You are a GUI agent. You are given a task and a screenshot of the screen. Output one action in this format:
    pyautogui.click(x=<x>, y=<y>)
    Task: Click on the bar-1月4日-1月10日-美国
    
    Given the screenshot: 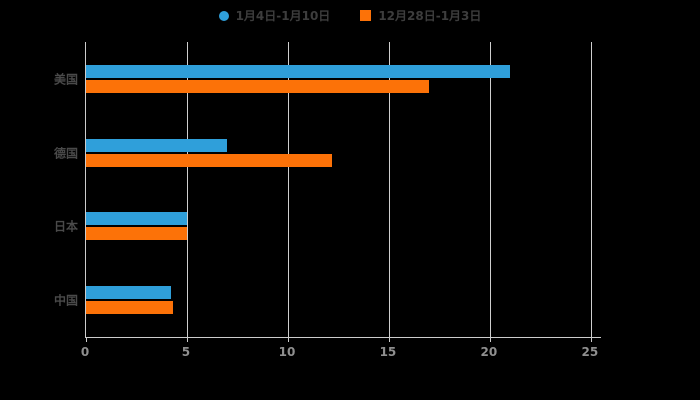 What is the action you would take?
    pyautogui.click(x=298, y=71)
    